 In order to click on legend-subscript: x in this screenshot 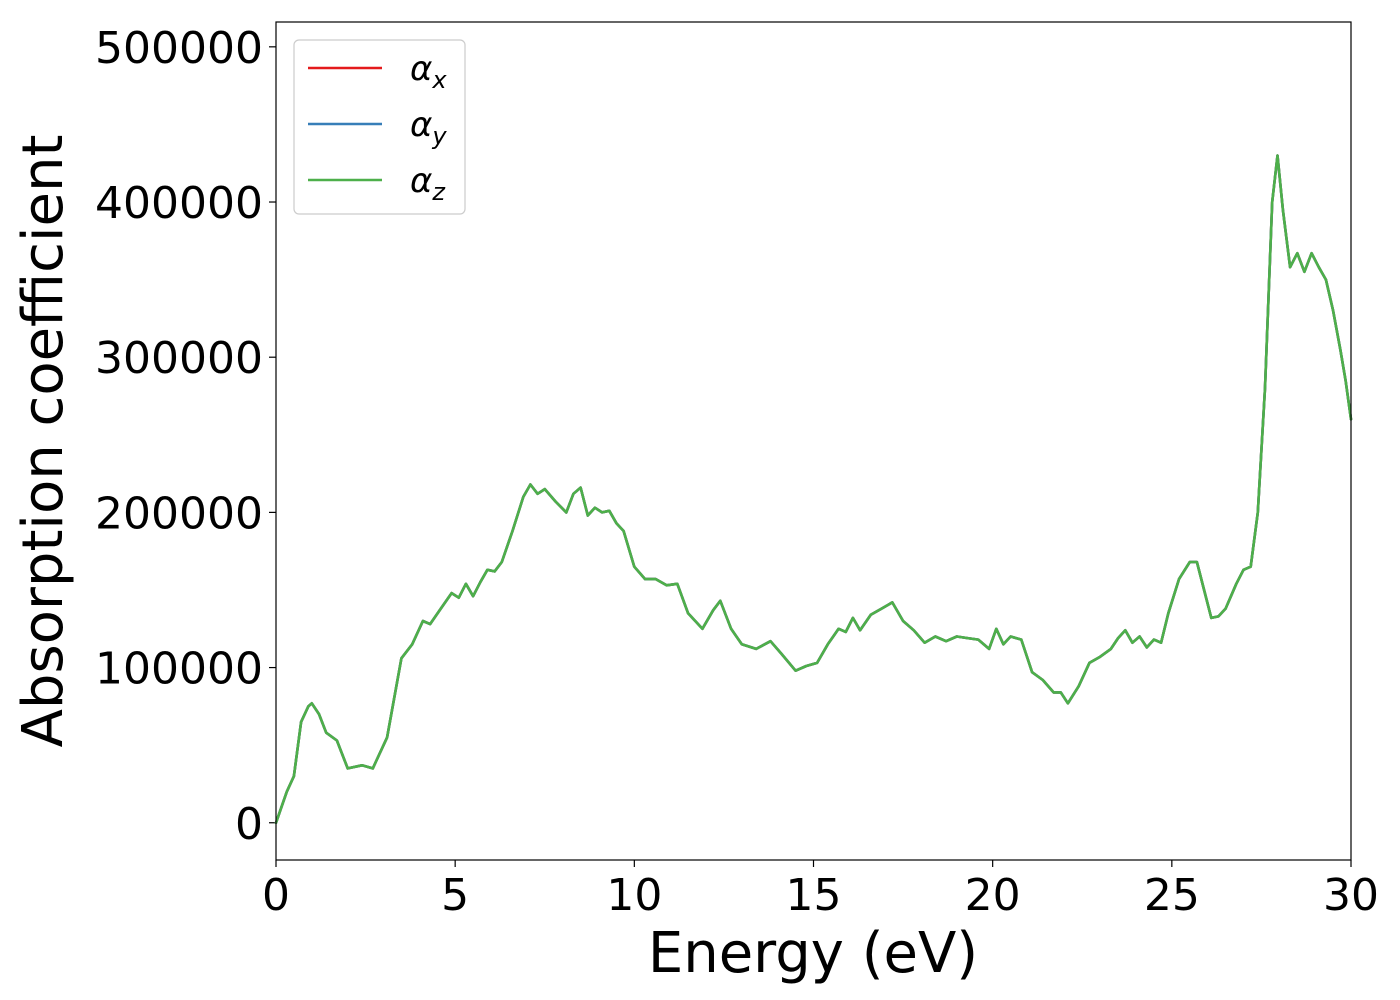, I will do `click(439, 80)`.